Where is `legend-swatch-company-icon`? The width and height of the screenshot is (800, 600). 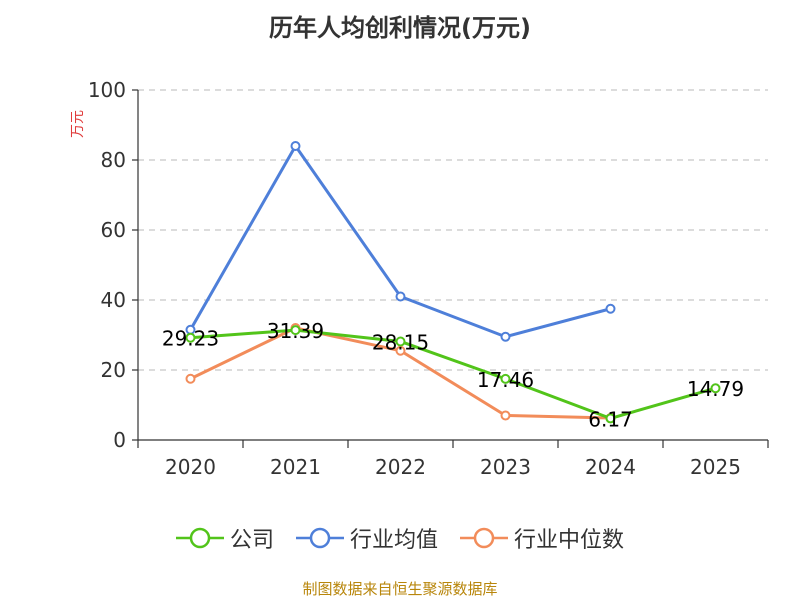
legend-swatch-company-icon is located at coordinates (199, 538).